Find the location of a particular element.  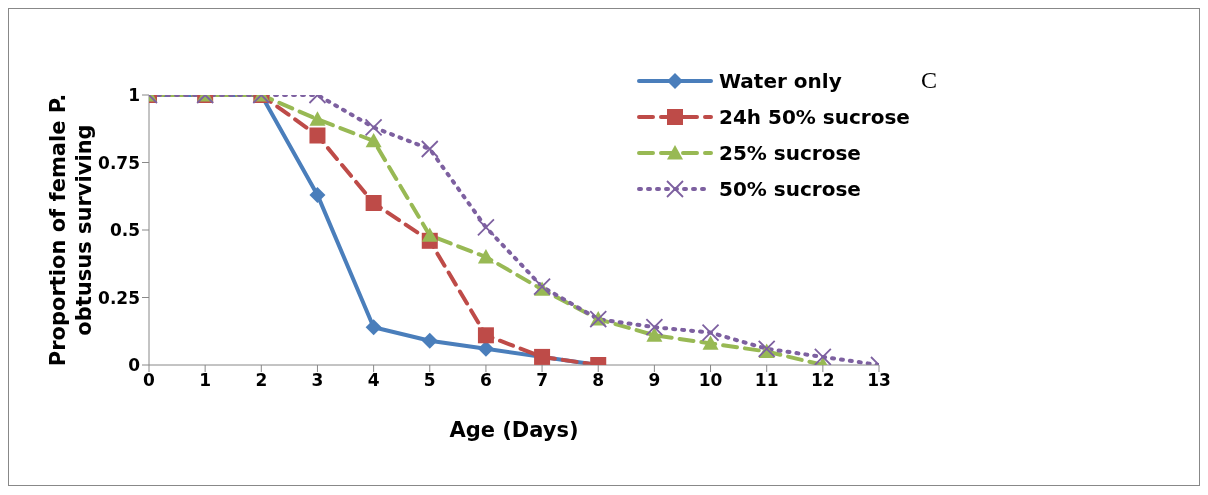

x-tick-label: 9 is located at coordinates (654, 380).